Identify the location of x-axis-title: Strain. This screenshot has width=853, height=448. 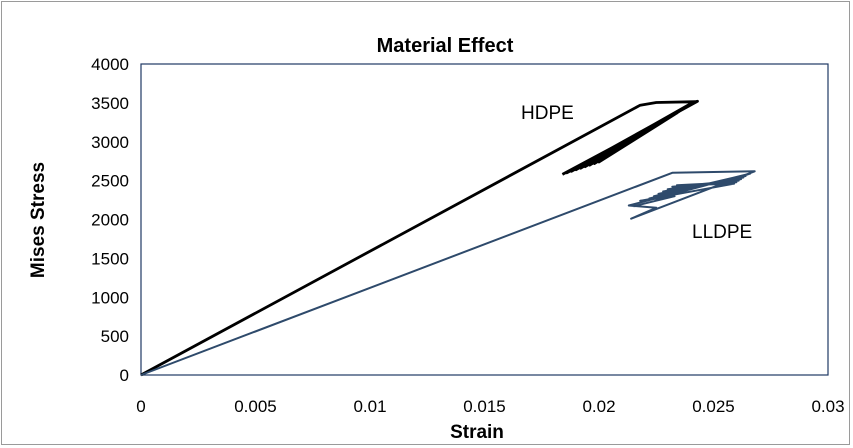
(477, 432).